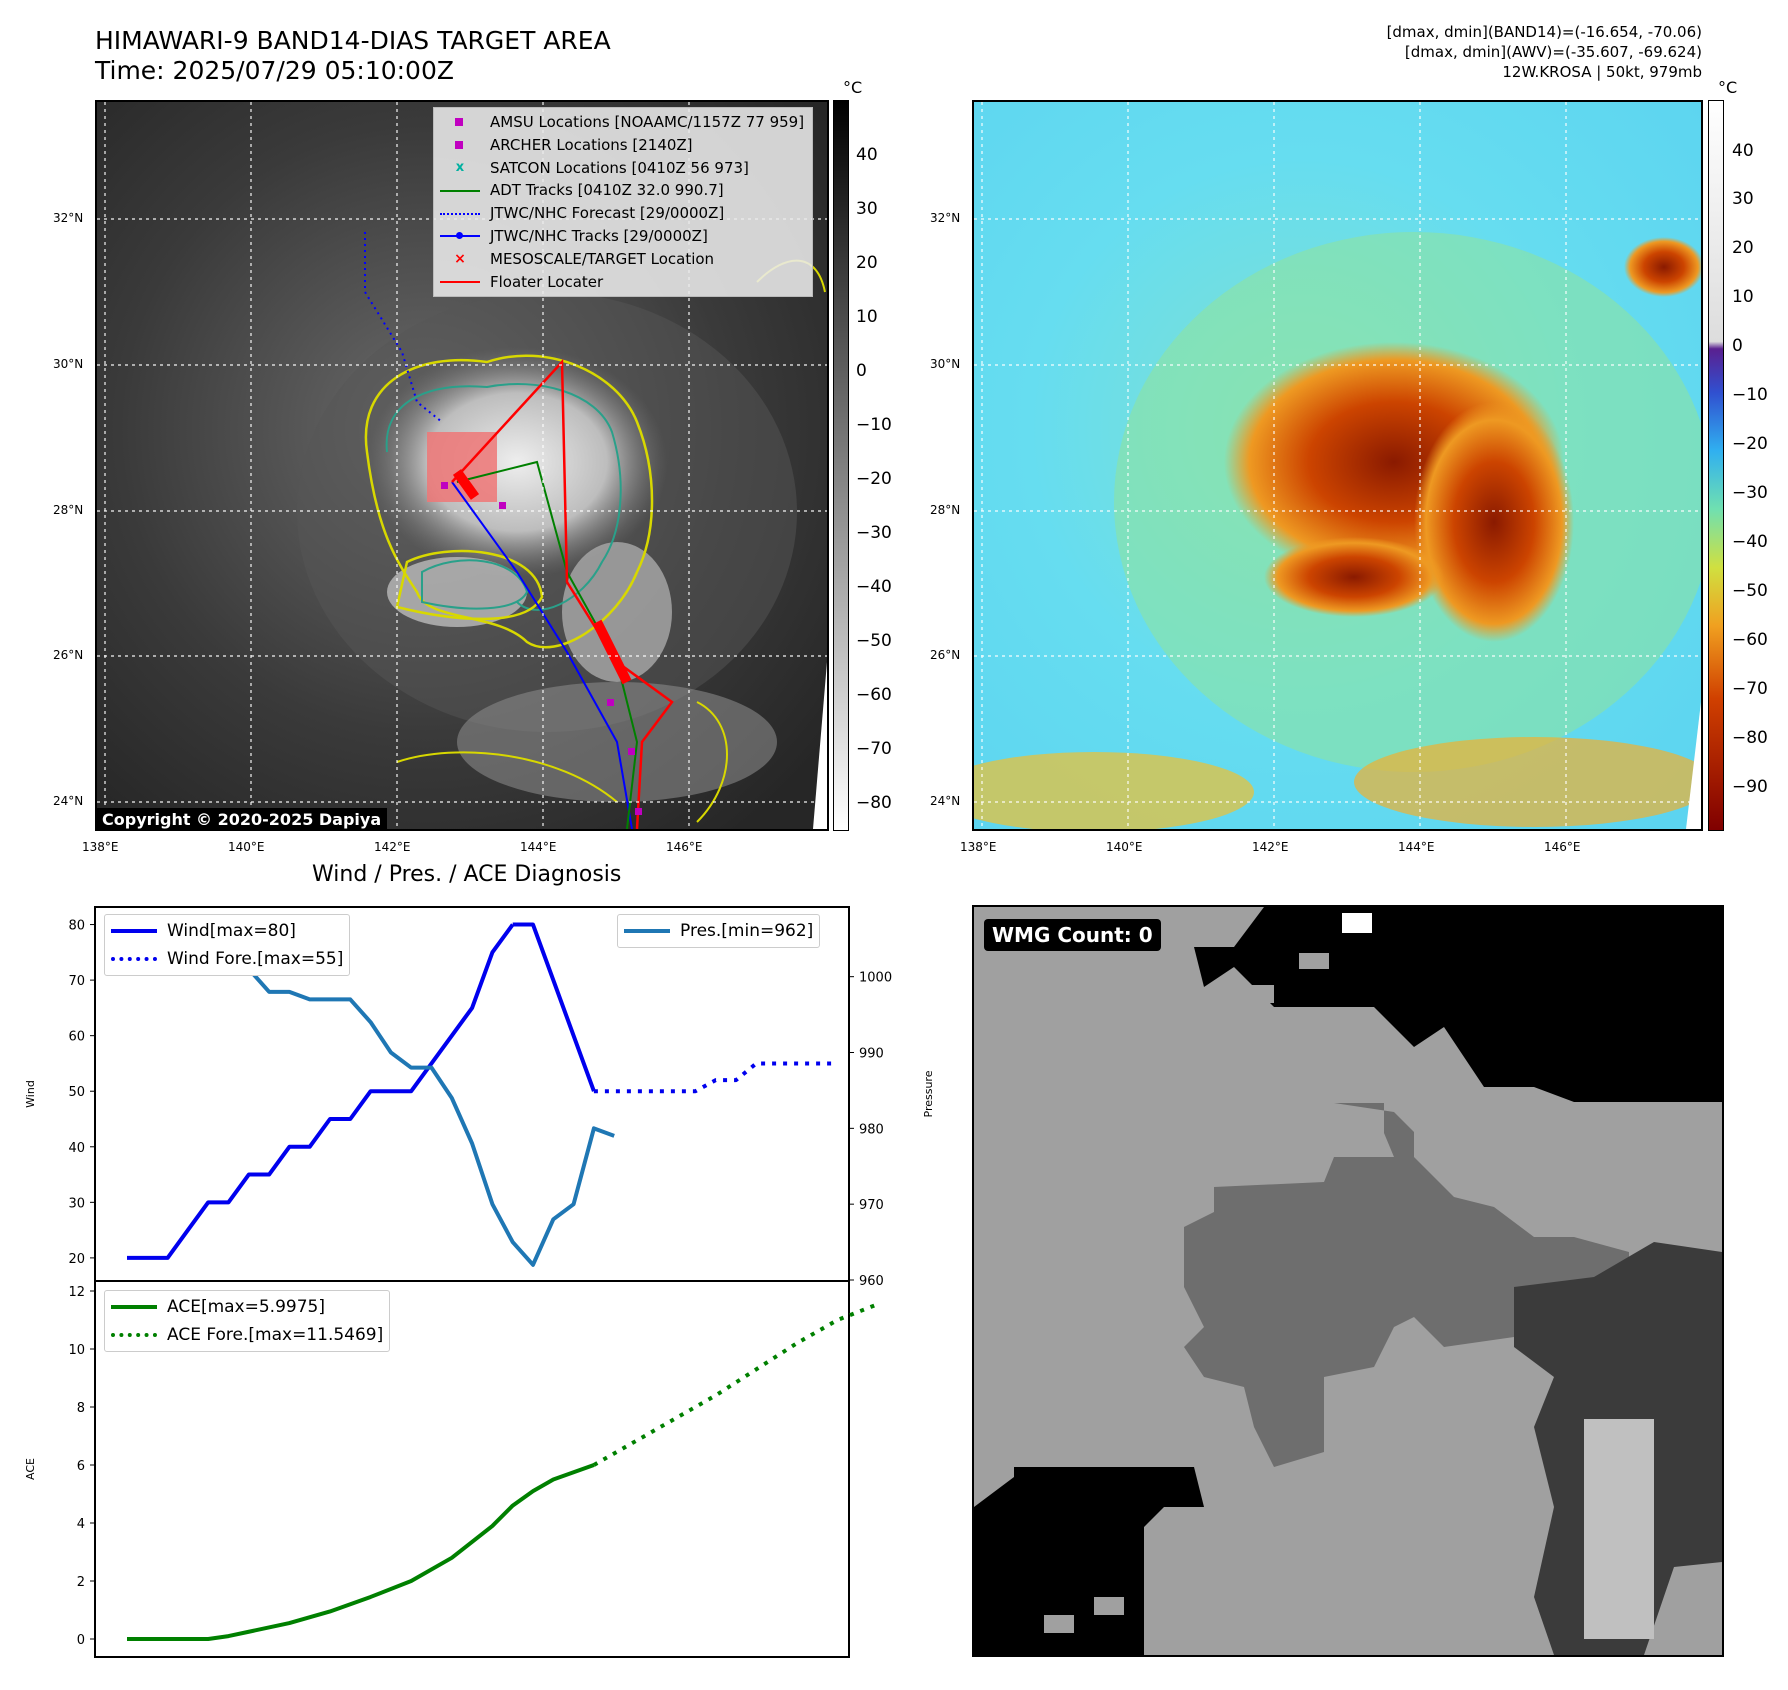  What do you see at coordinates (853, 87) in the screenshot?
I see `ir-colorbar-unit: °C` at bounding box center [853, 87].